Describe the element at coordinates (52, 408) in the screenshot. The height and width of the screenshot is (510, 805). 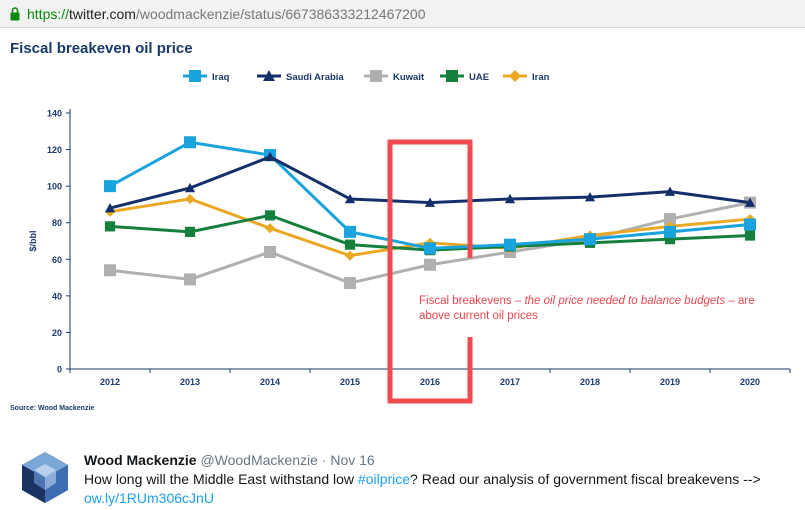
I see `source-note: Source: Wood Mackenzie` at that location.